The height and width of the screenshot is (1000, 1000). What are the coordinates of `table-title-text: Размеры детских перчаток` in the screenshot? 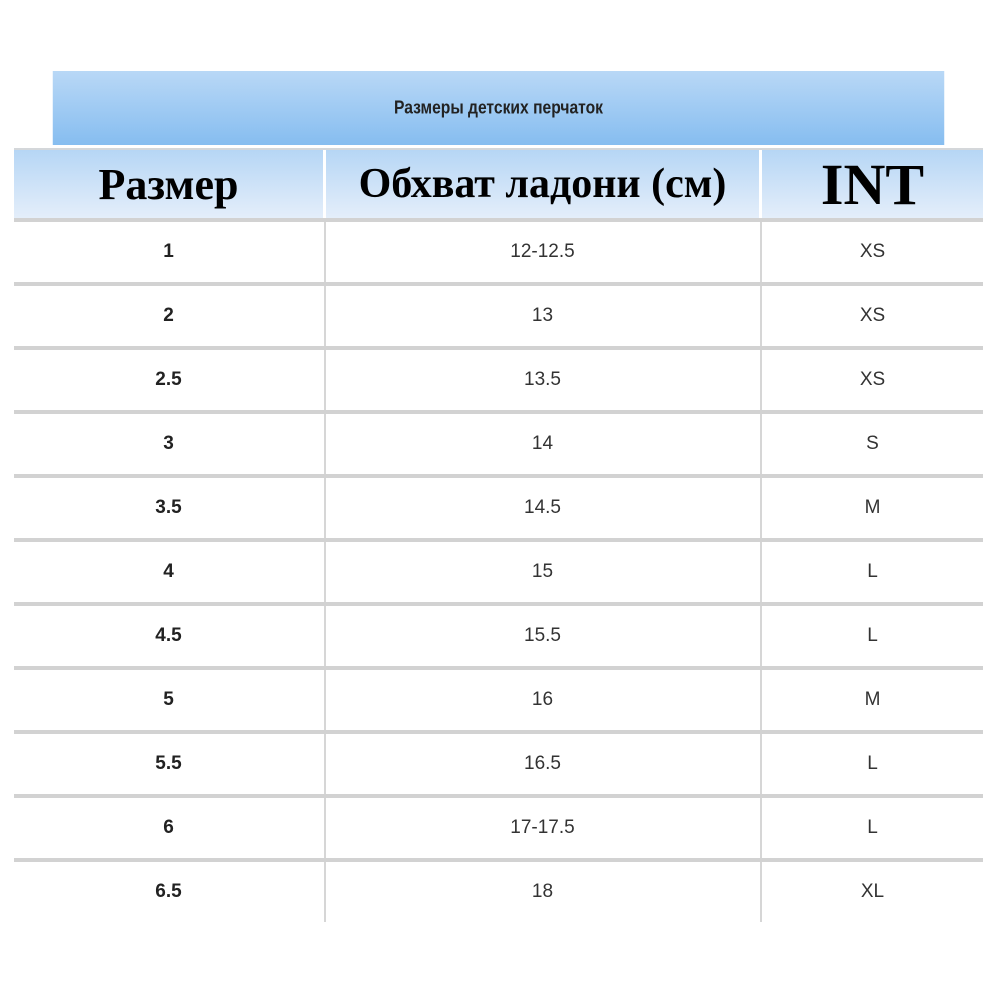 It's located at (498, 107).